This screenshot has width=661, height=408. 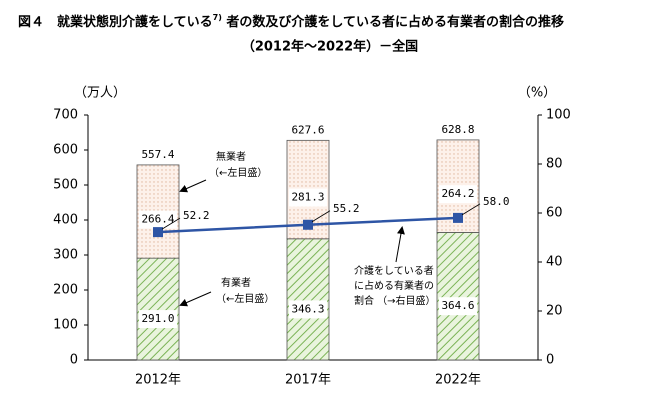 What do you see at coordinates (100, 93) in the screenshot?
I see `y-unit: （万人）` at bounding box center [100, 93].